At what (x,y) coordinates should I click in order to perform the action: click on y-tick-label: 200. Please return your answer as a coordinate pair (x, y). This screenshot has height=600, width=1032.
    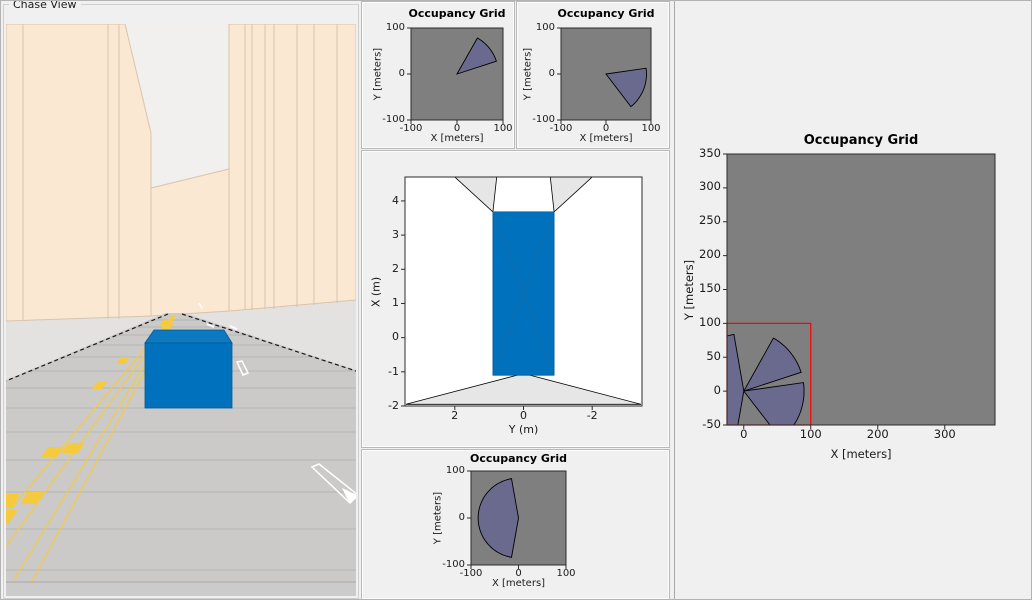
    Looking at the image, I should click on (710, 254).